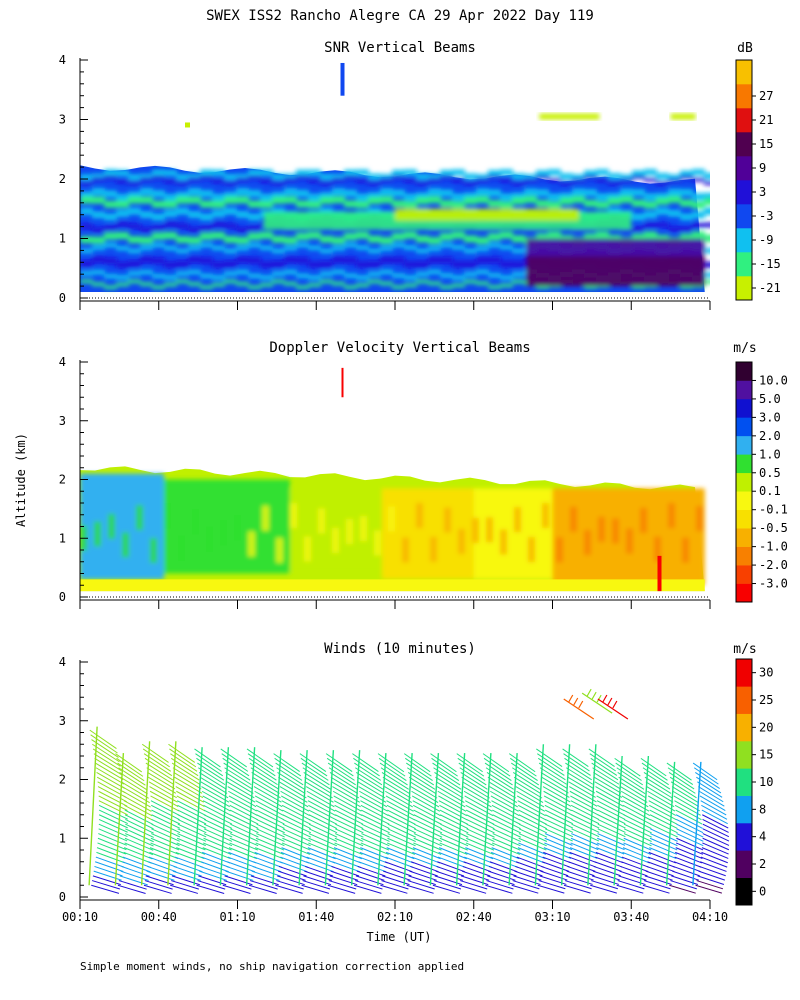  Describe the element at coordinates (766, 120) in the screenshot. I see `snr-colorbar-label: 21` at that location.